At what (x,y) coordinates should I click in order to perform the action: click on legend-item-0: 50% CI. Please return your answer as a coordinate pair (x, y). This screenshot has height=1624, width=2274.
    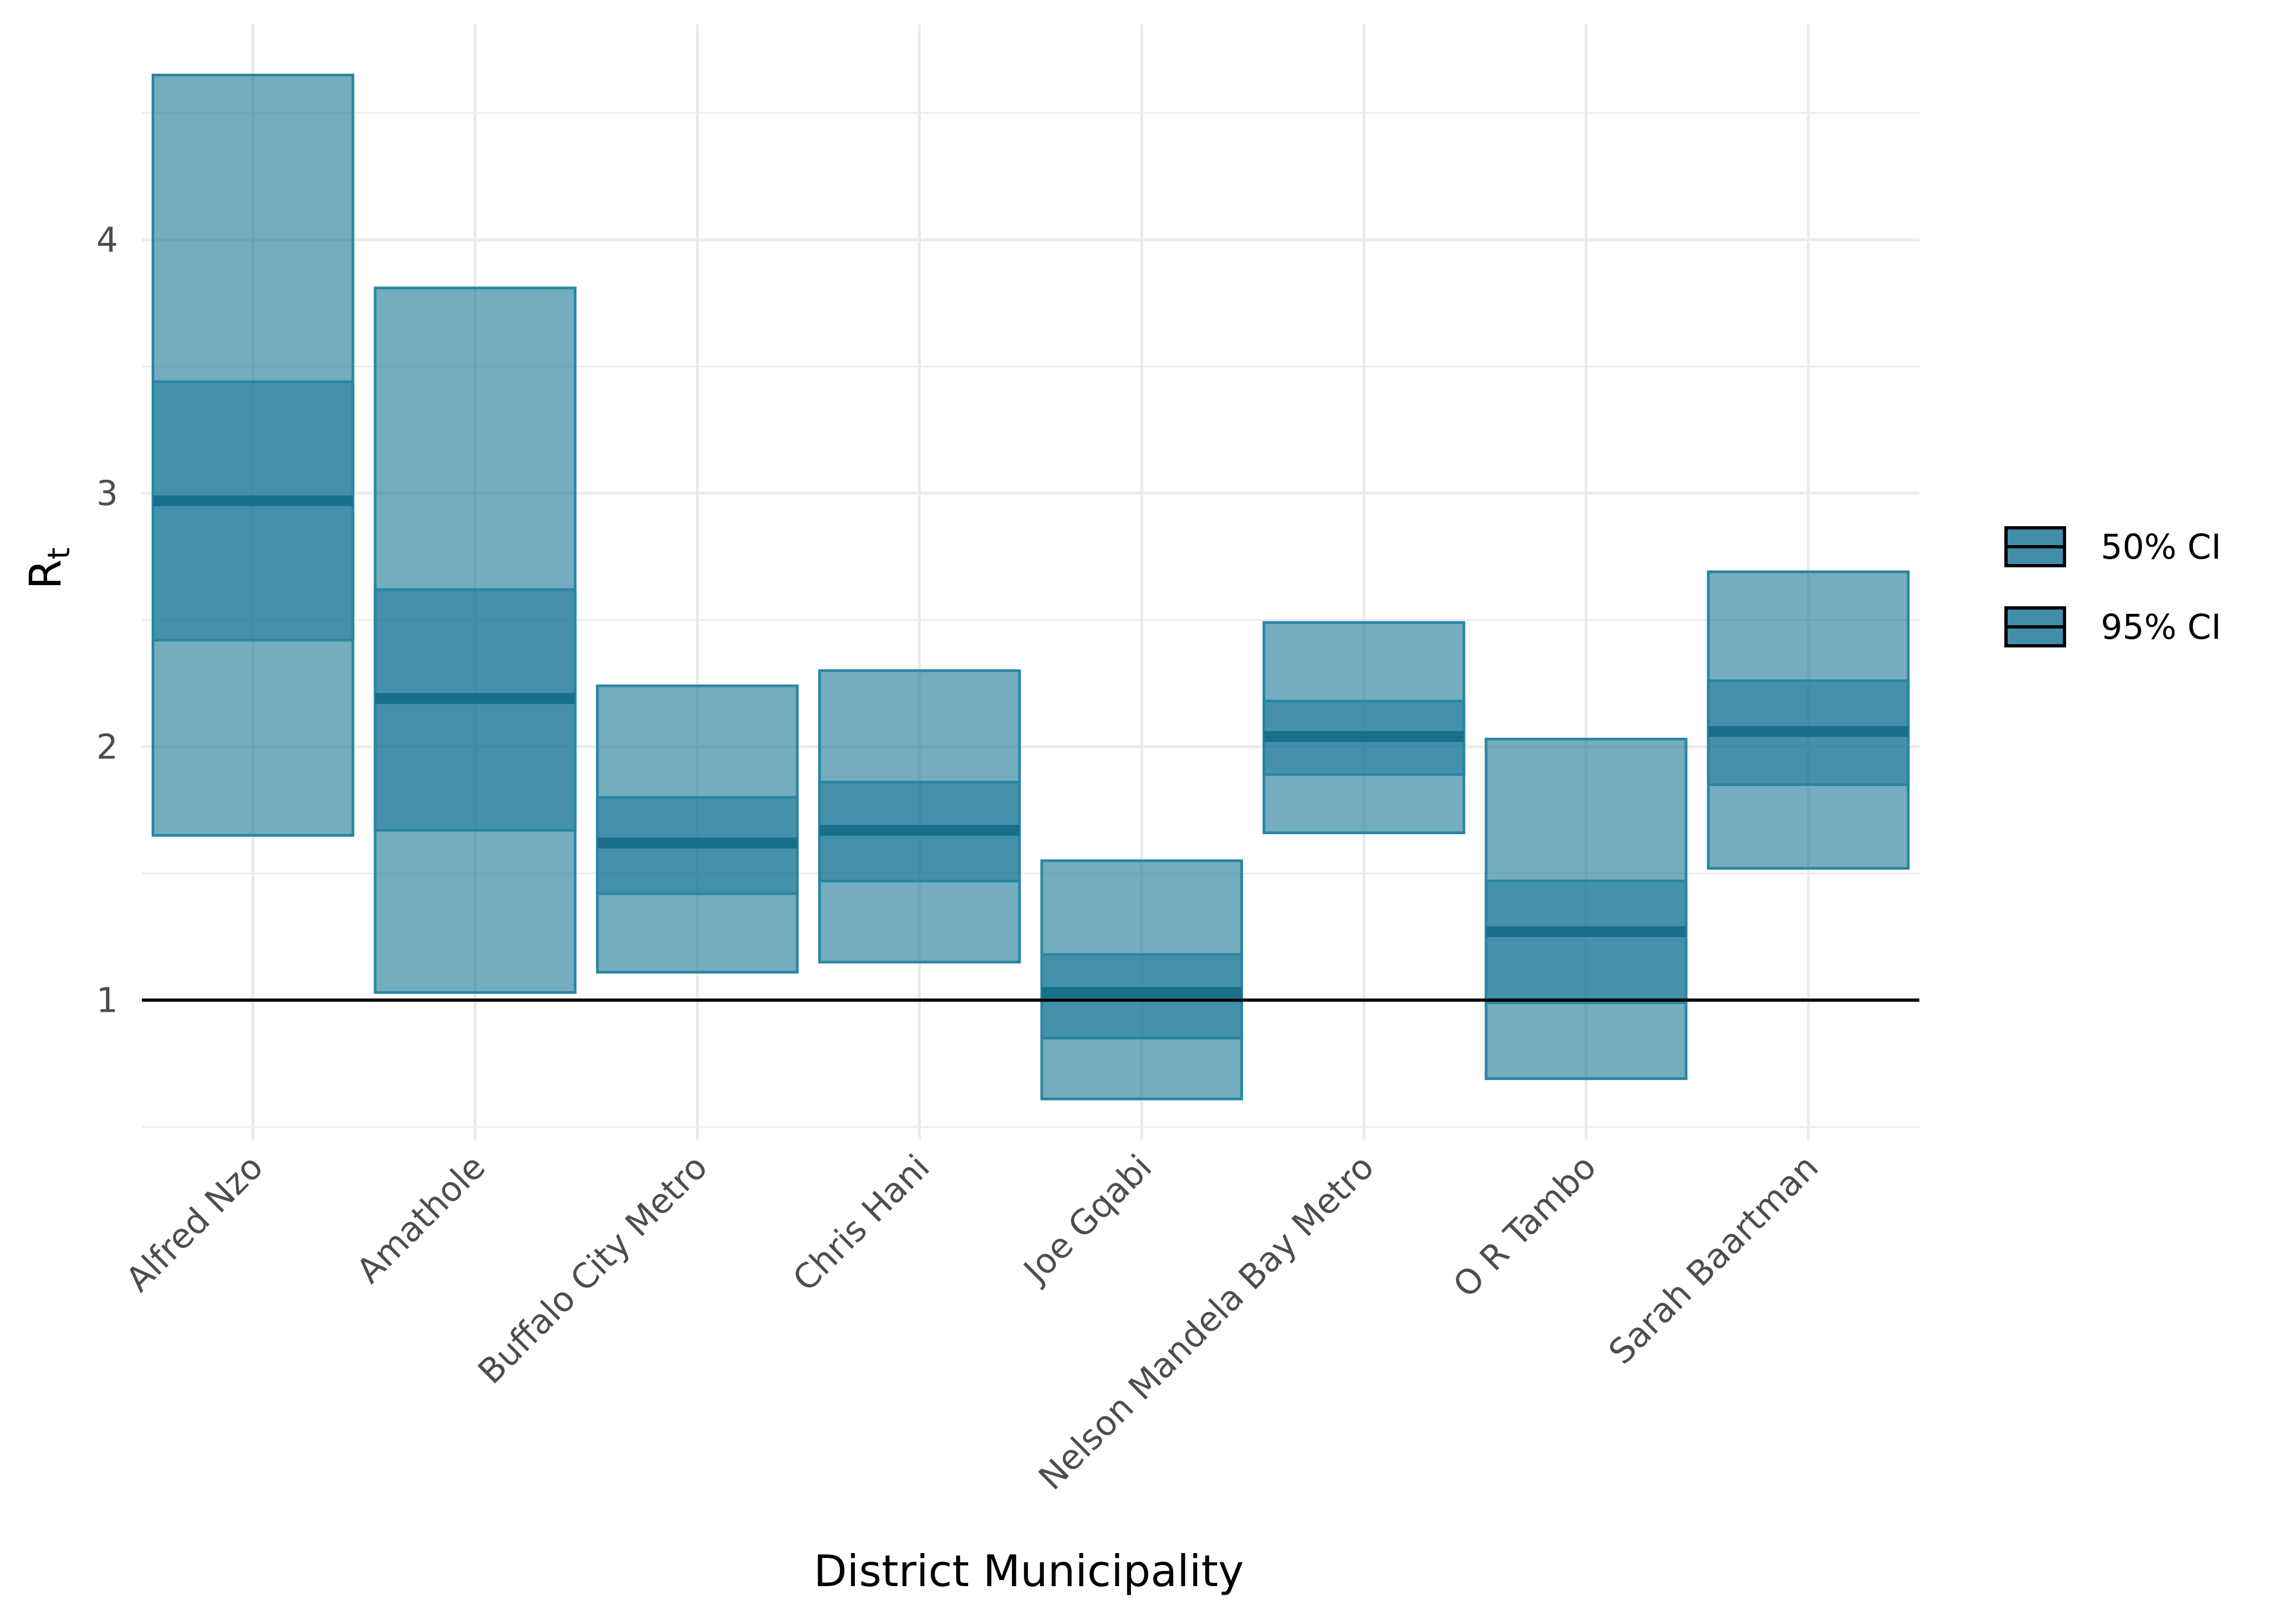
    Looking at the image, I should click on (2113, 546).